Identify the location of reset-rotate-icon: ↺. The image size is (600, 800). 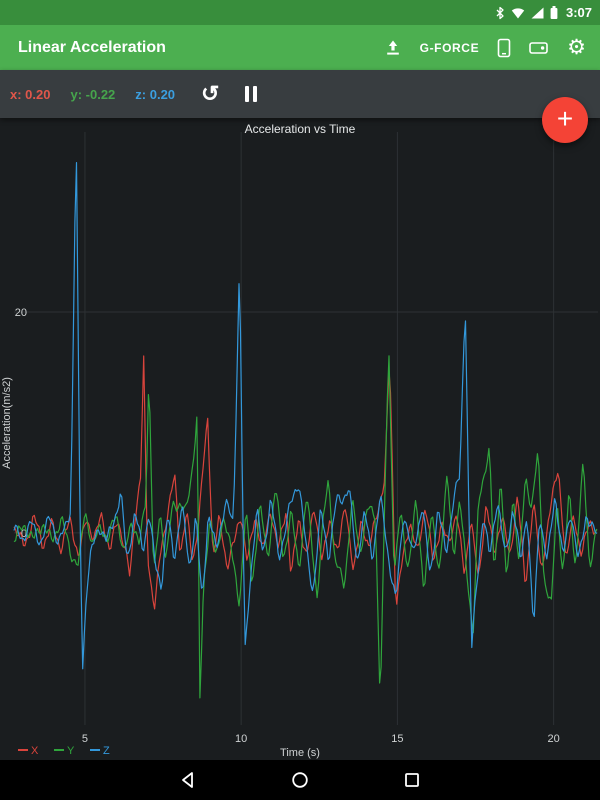
(210, 93).